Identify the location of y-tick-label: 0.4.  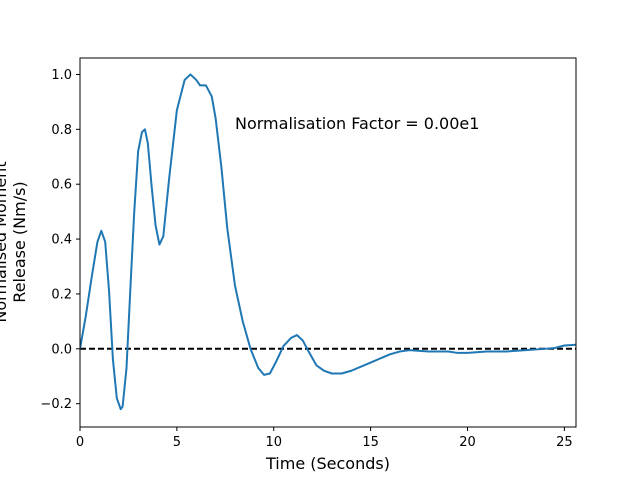
(61, 240).